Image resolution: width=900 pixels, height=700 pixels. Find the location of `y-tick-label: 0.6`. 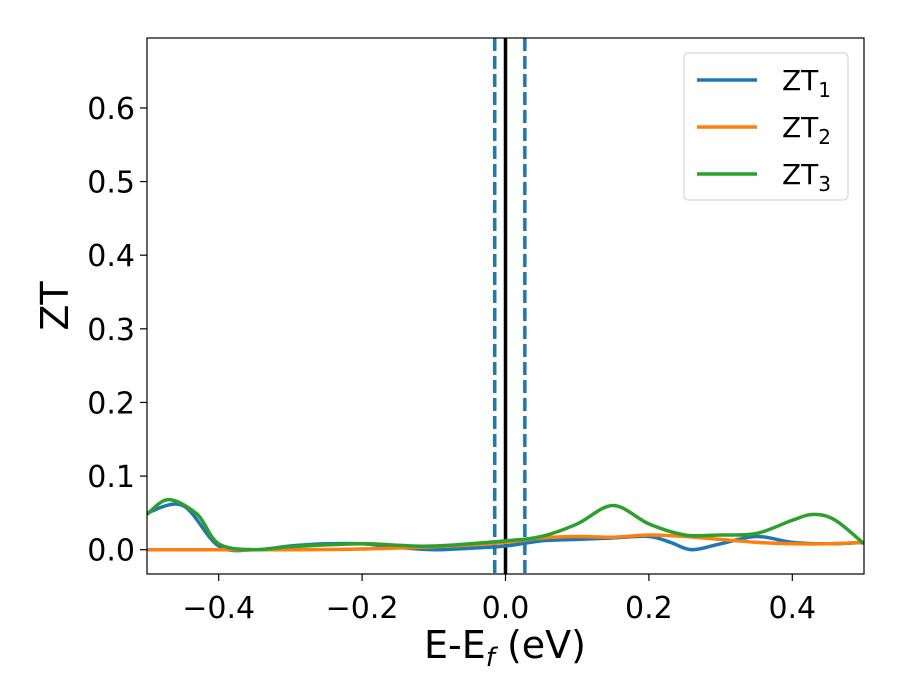

y-tick-label: 0.6 is located at coordinates (111, 109).